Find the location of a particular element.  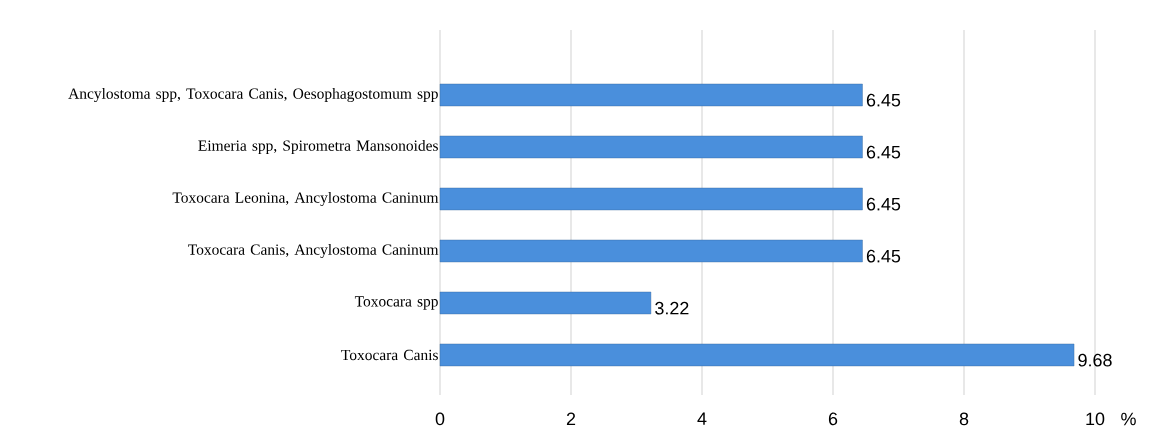

x-tick-label: 10 is located at coordinates (1095, 419).